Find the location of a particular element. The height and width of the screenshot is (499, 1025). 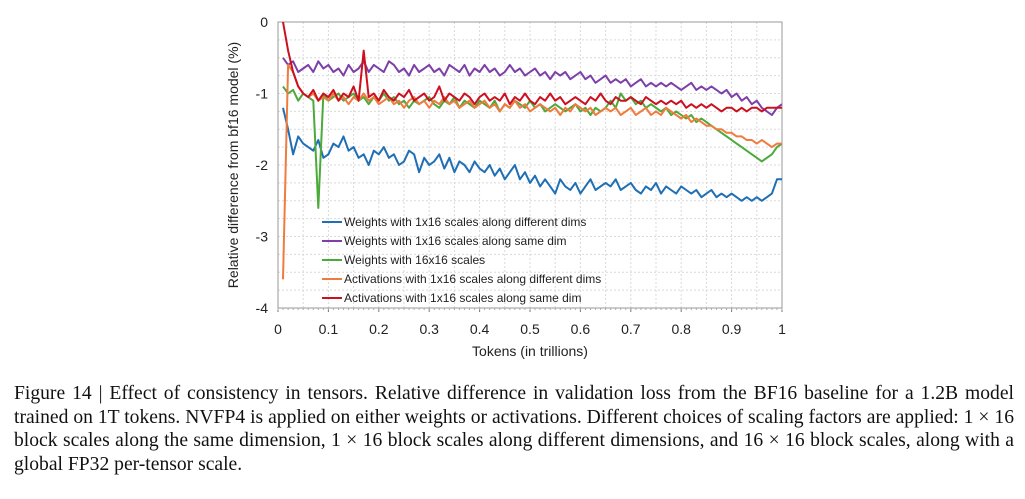

x-tick-label: 0.6 is located at coordinates (581, 329).